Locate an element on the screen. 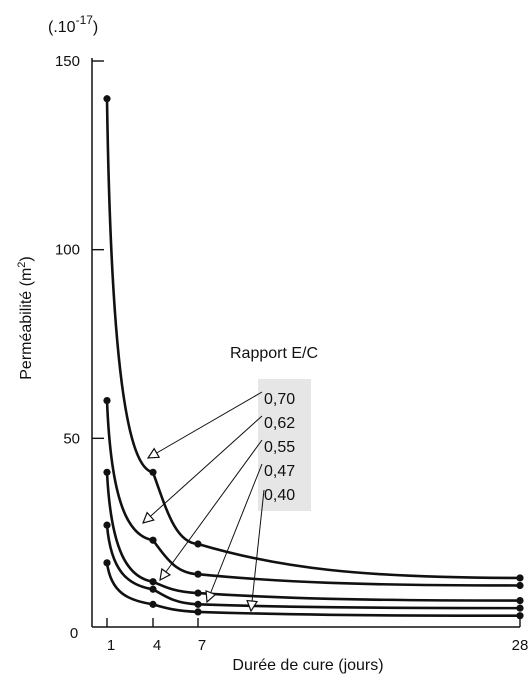  legend-label: 0,55 is located at coordinates (279, 447).